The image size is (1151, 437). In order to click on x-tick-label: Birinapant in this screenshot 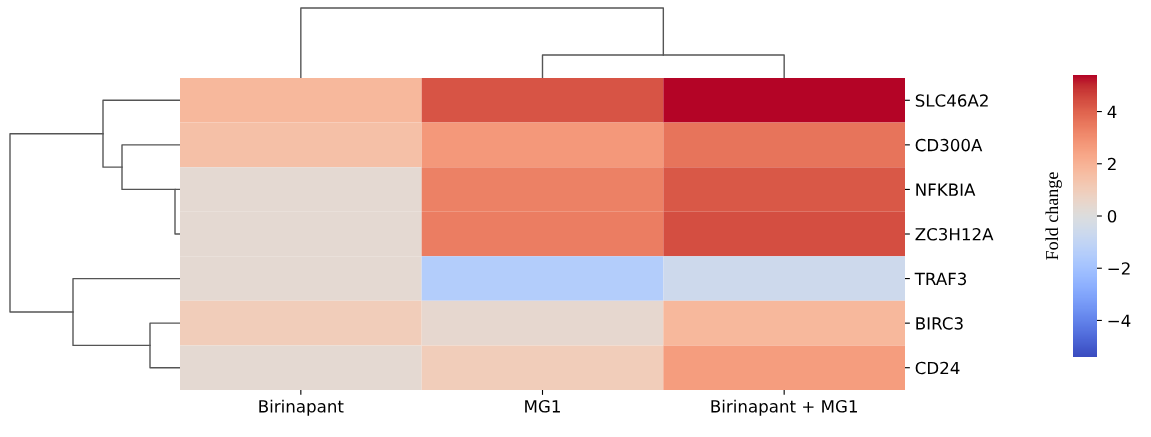, I will do `click(301, 407)`.